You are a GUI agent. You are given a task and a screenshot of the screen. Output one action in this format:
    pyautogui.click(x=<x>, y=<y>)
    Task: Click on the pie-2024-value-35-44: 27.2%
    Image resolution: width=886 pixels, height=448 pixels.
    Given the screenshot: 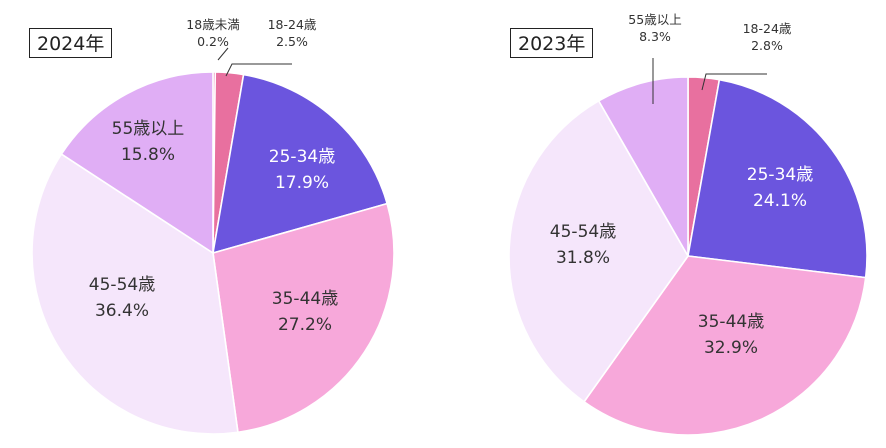 What is the action you would take?
    pyautogui.click(x=305, y=325)
    